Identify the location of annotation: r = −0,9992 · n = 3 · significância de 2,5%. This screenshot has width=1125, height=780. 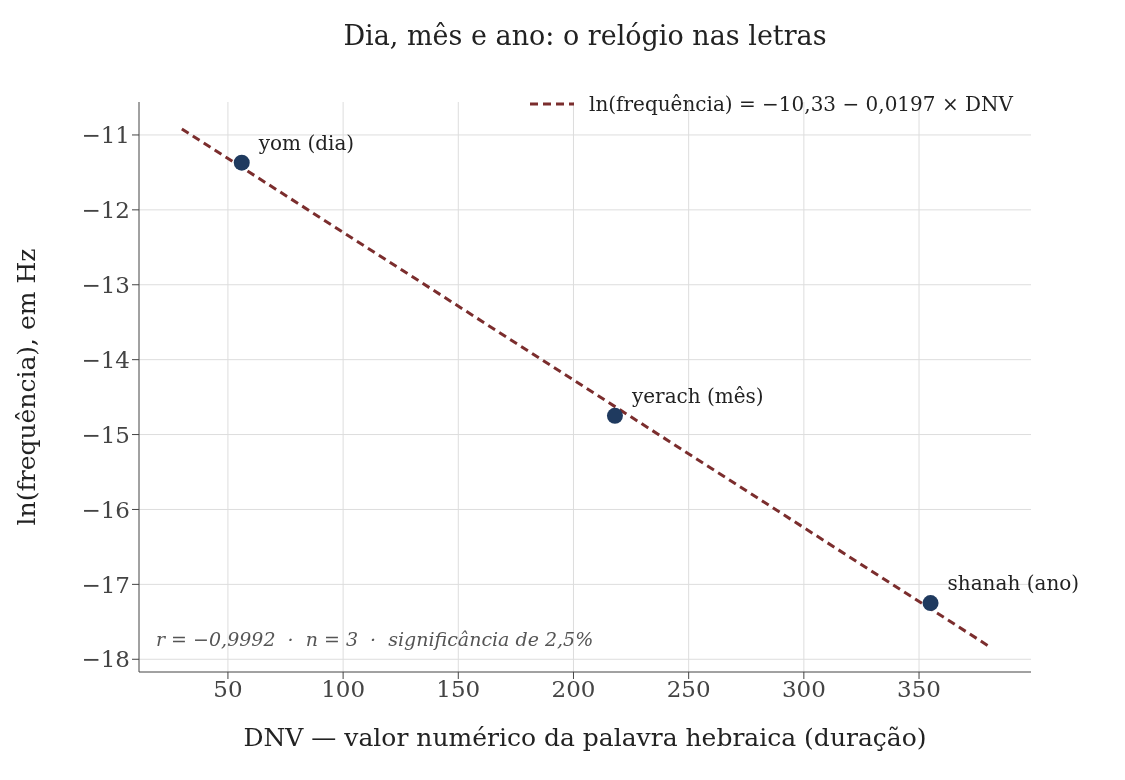
(375, 639).